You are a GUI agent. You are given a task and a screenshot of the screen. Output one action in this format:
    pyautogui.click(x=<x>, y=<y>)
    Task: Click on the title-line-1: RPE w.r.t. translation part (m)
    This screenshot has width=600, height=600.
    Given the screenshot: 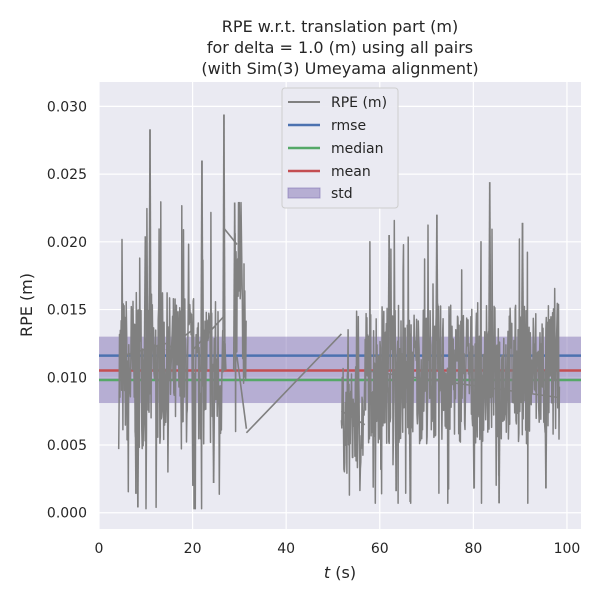 What is the action you would take?
    pyautogui.click(x=340, y=26)
    